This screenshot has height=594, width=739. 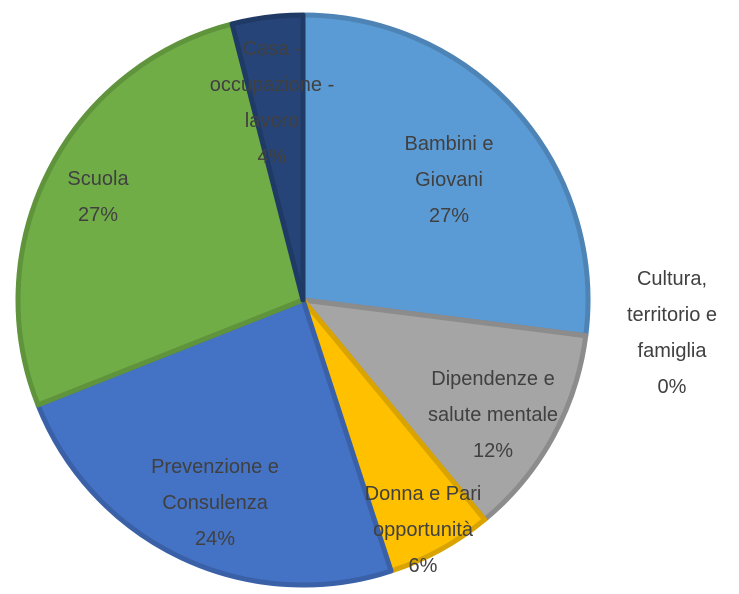 I want to click on category-label: Casa - occupazione - lavoro, so click(x=272, y=85).